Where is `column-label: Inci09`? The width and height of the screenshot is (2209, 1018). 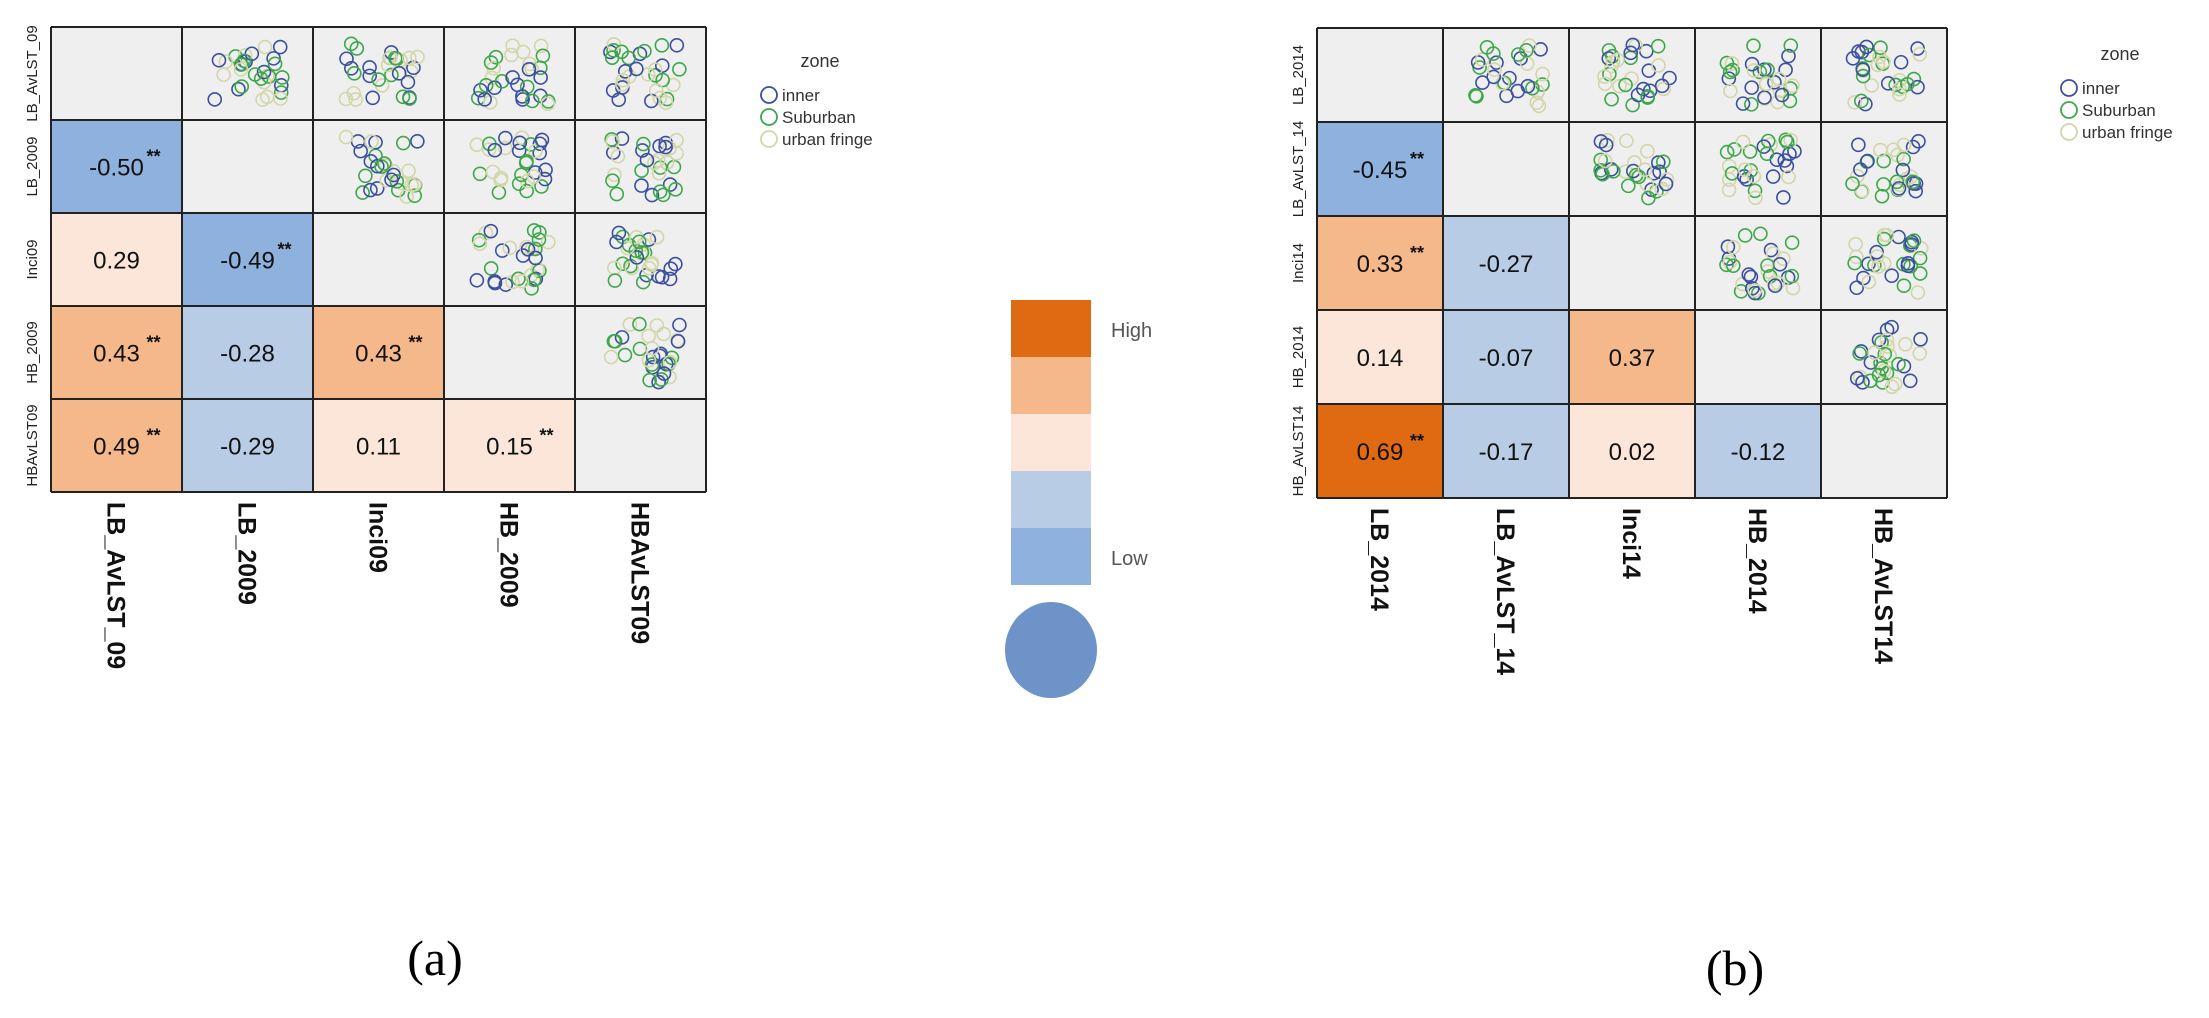
column-label: Inci09 is located at coordinates (378, 537).